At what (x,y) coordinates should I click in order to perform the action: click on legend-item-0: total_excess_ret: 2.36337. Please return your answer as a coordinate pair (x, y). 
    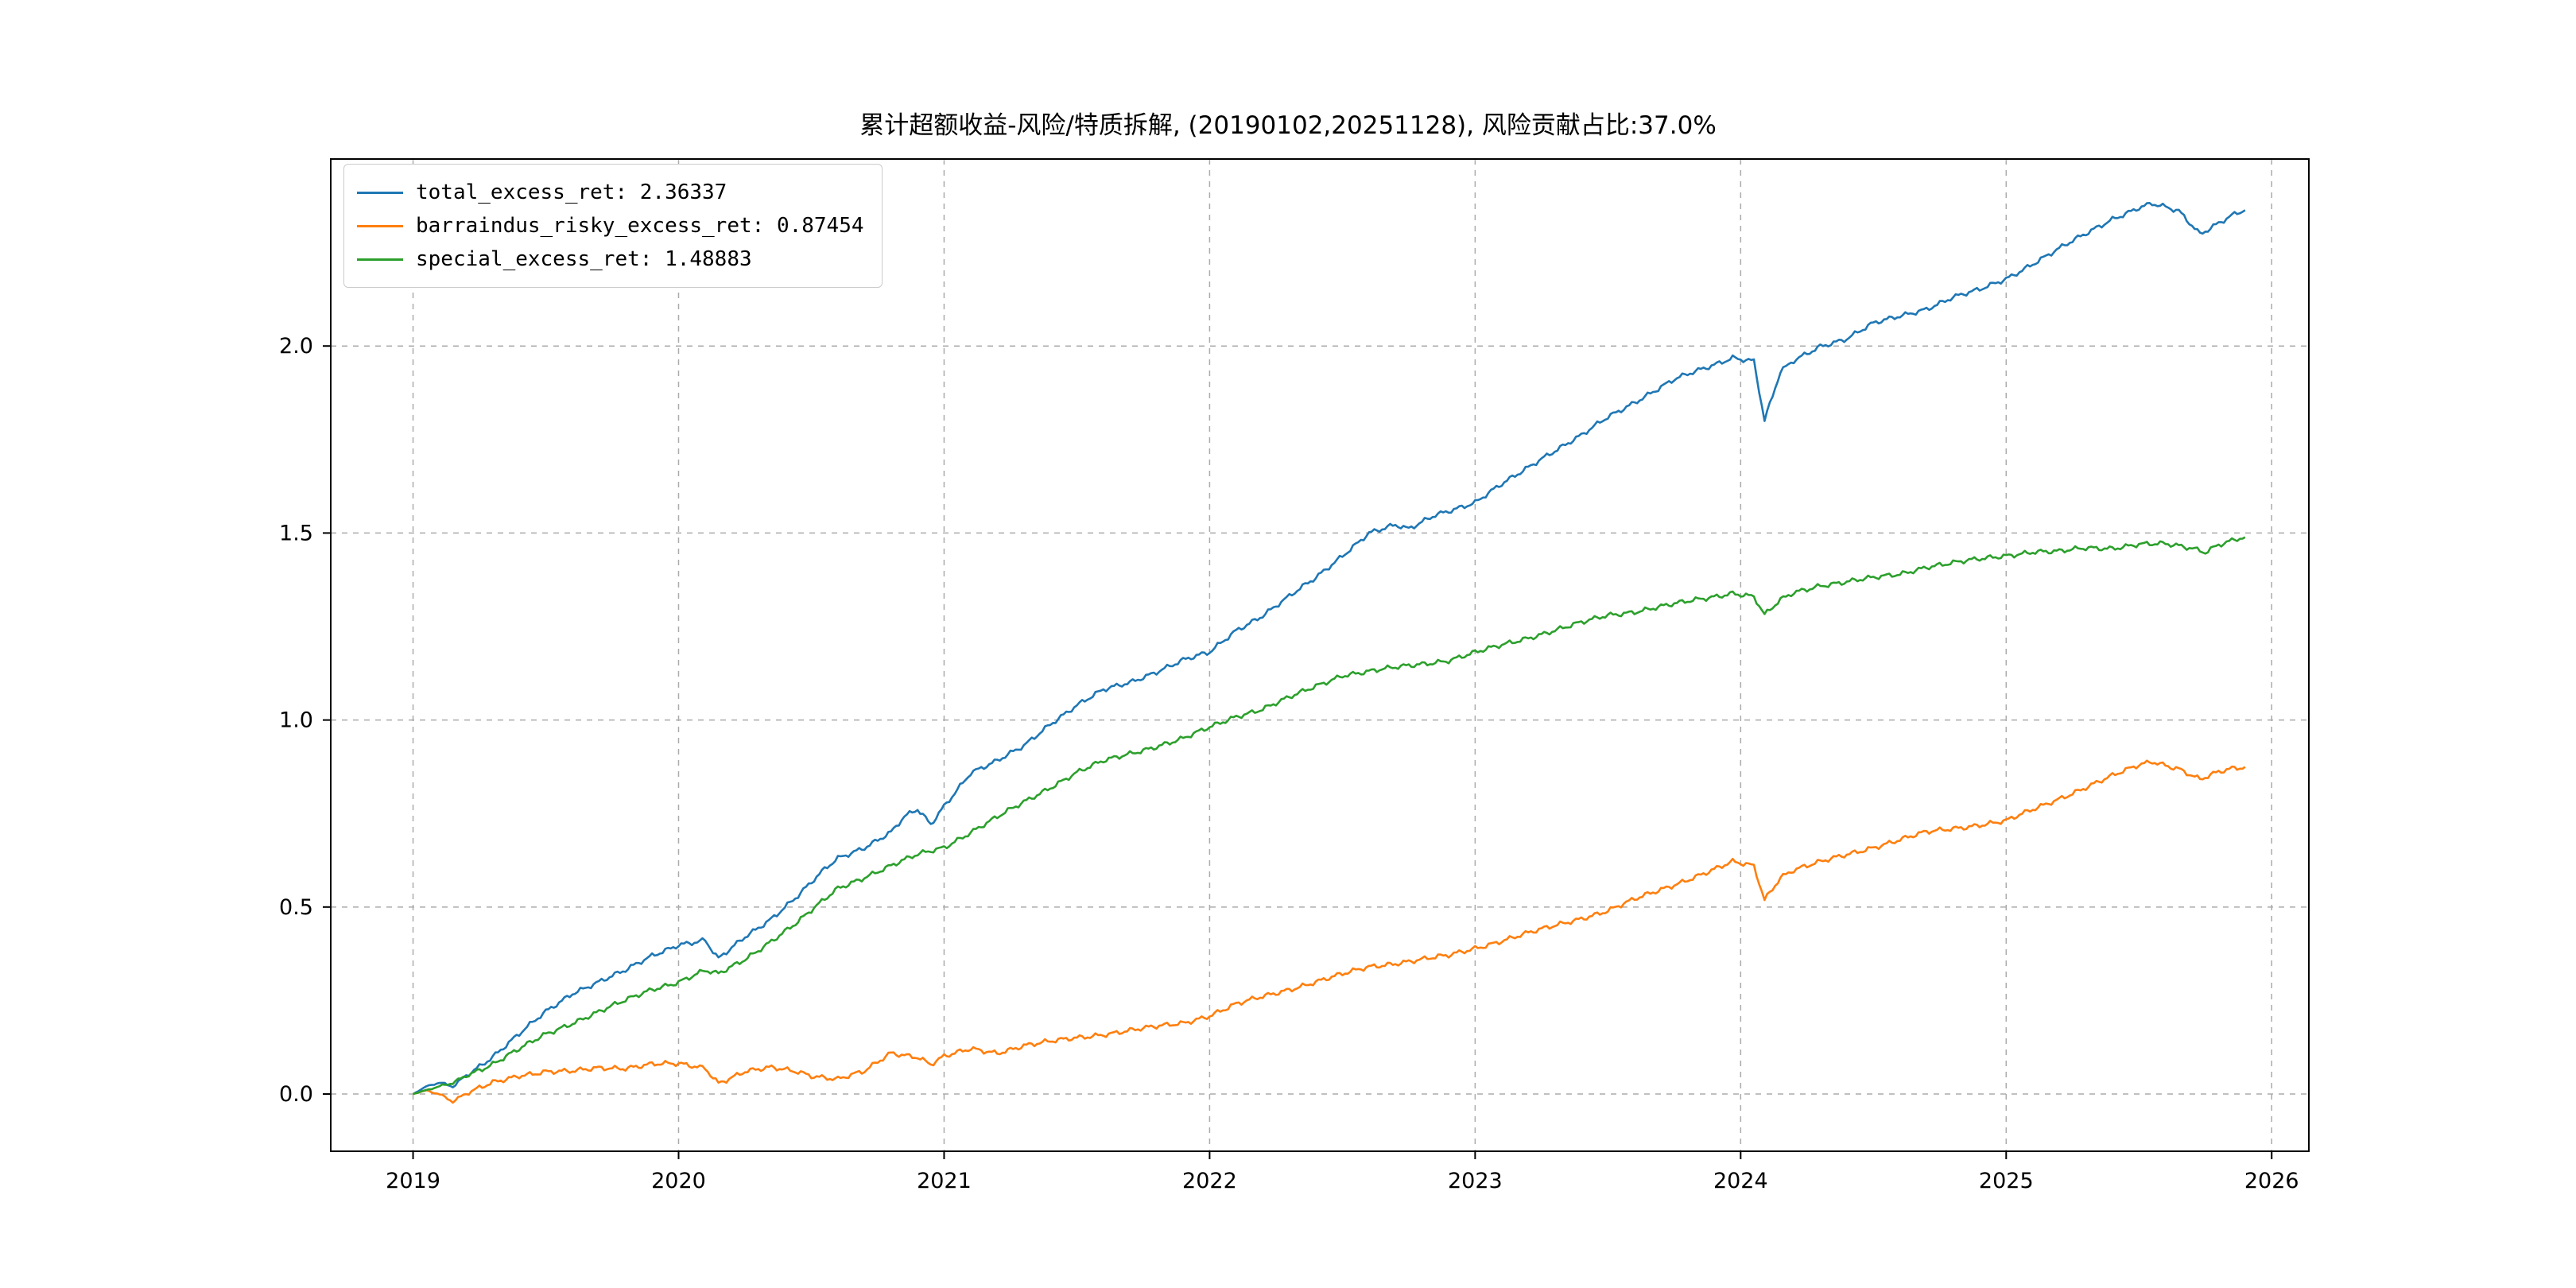
    Looking at the image, I should click on (610, 192).